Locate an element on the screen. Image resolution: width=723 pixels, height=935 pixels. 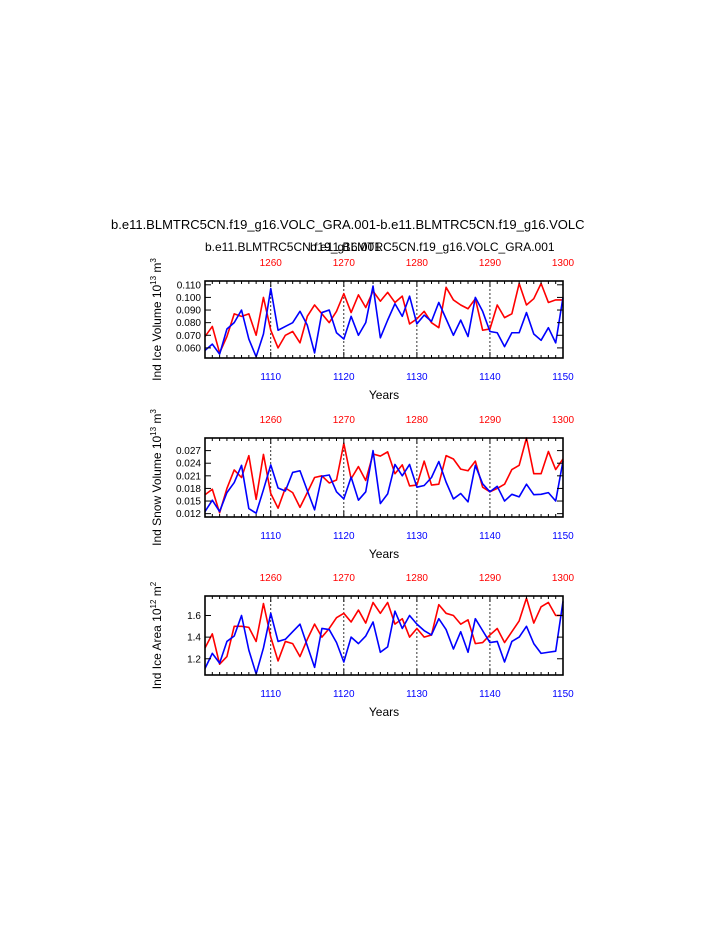
y-tick-label: 0.021 is located at coordinates (188, 476).